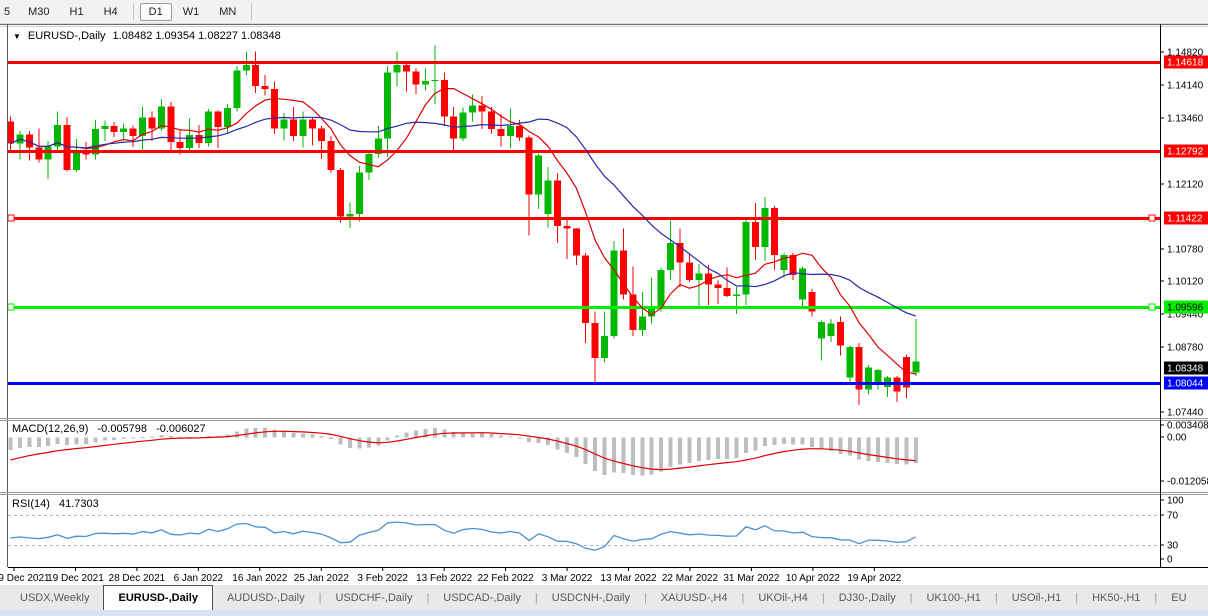 This screenshot has width=1208, height=616. I want to click on chart-dropdown-icon: ▼, so click(17, 36).